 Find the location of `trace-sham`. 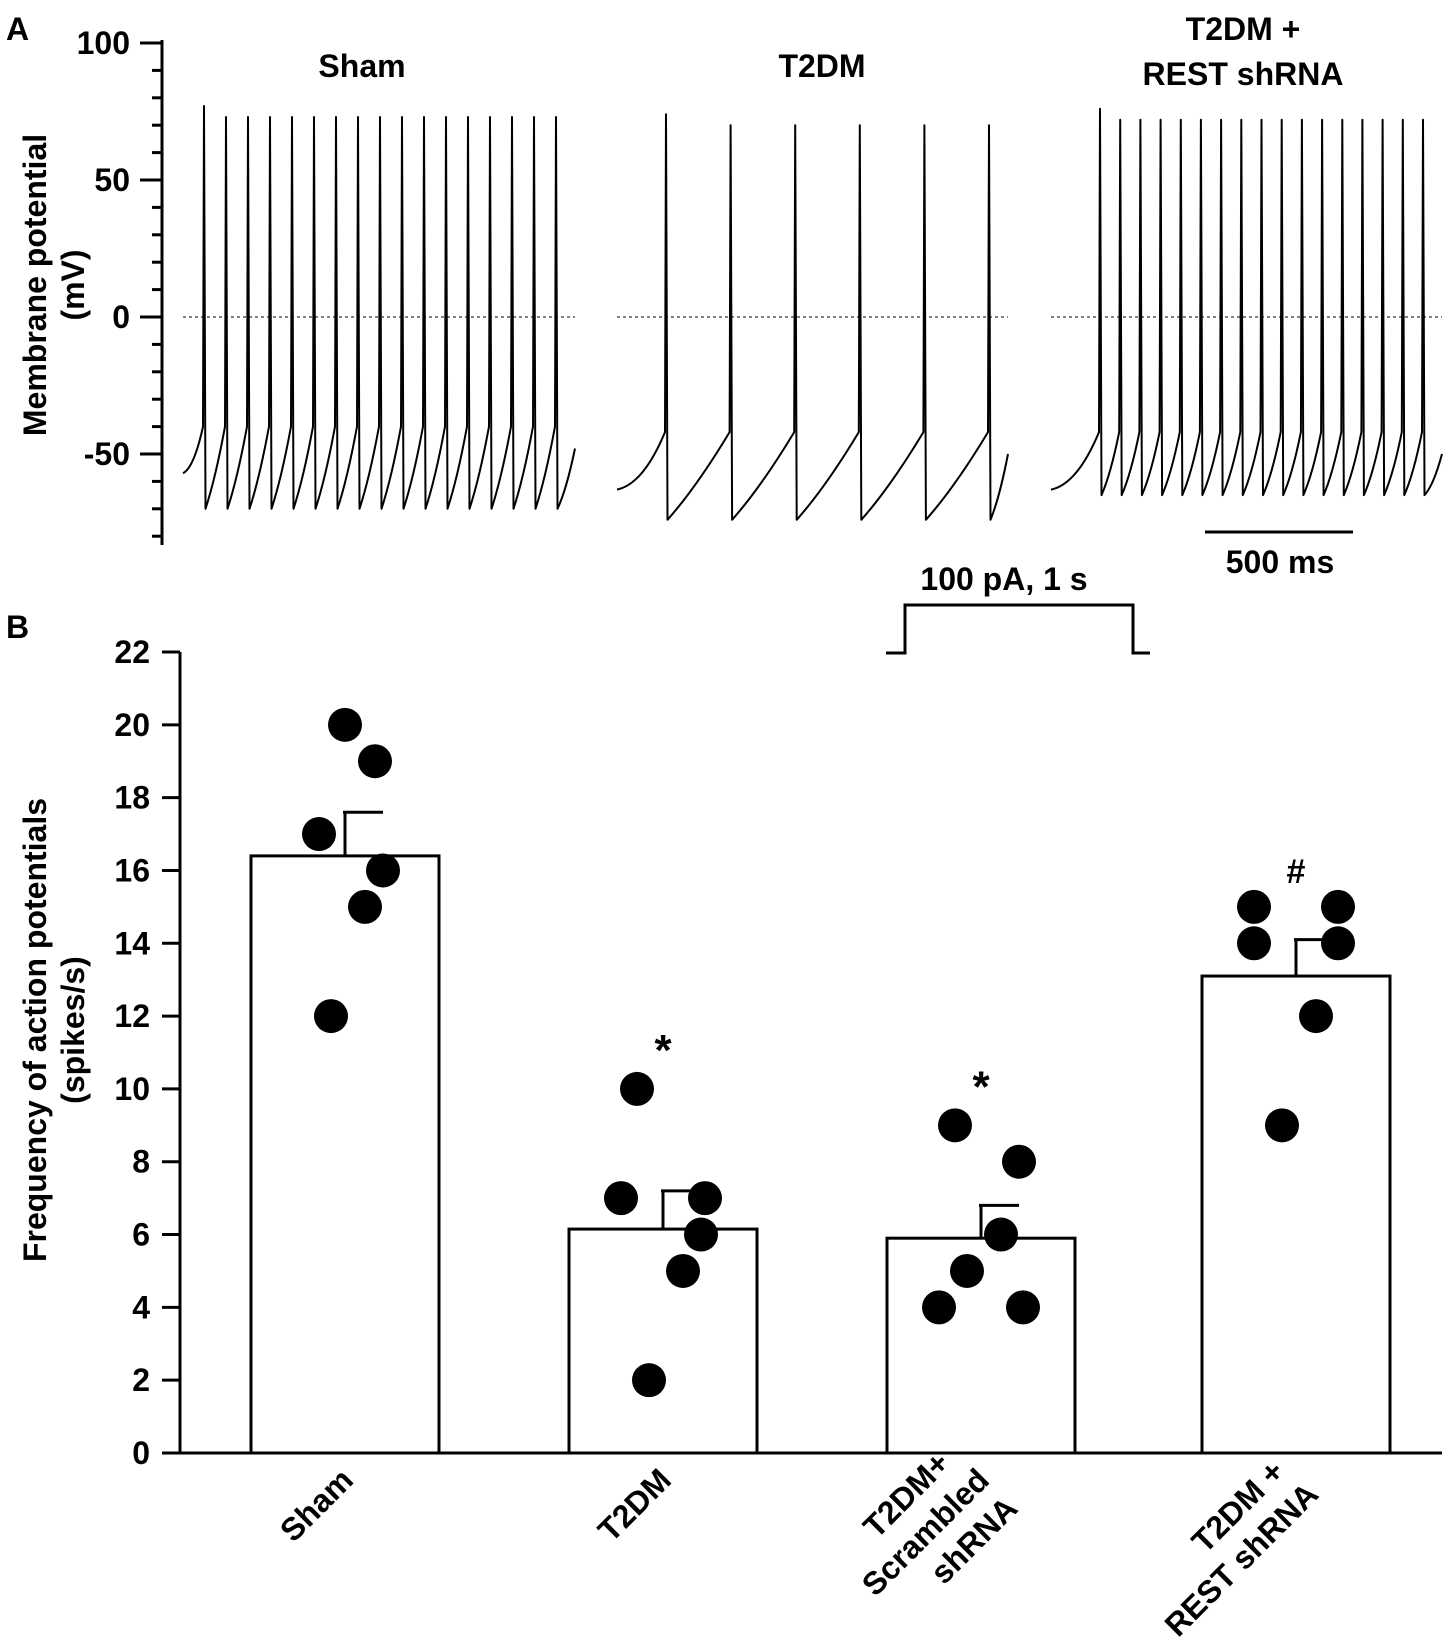

trace-sham is located at coordinates (379, 307).